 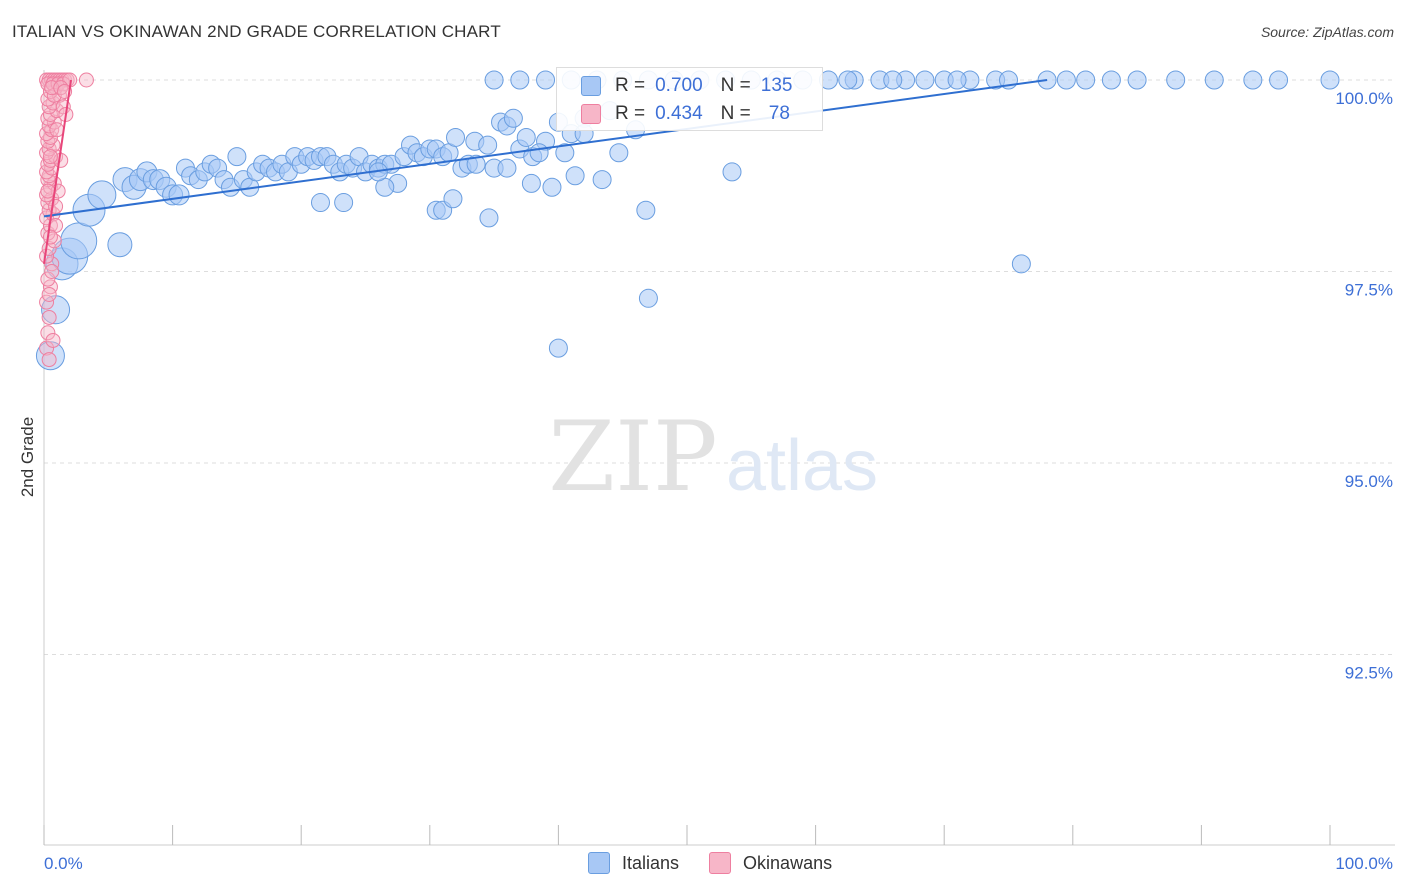 I want to click on x-tick-label: 0.0%, so click(x=63, y=863).